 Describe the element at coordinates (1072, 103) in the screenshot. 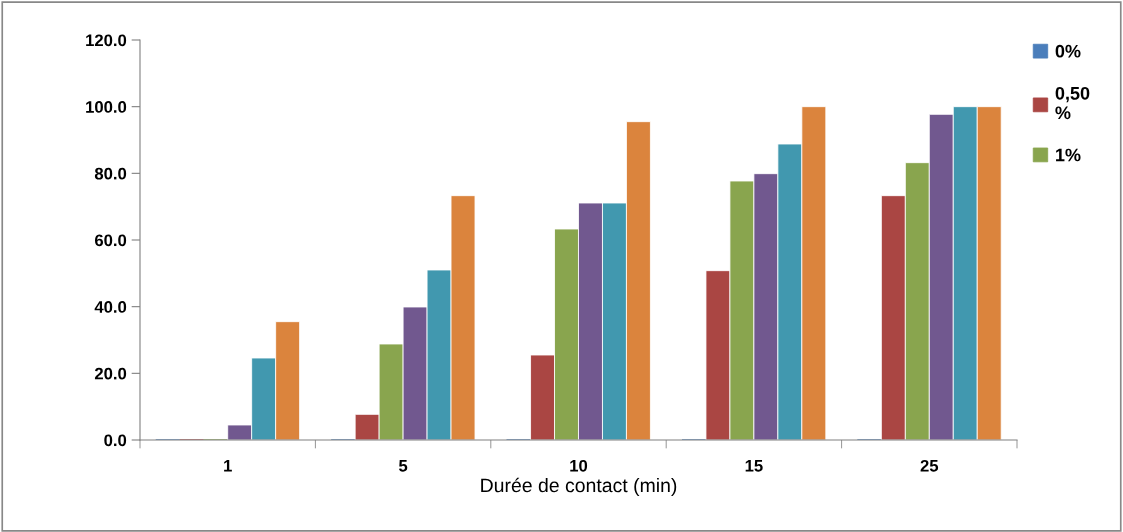

I see `legend-label: 0,50 %` at that location.